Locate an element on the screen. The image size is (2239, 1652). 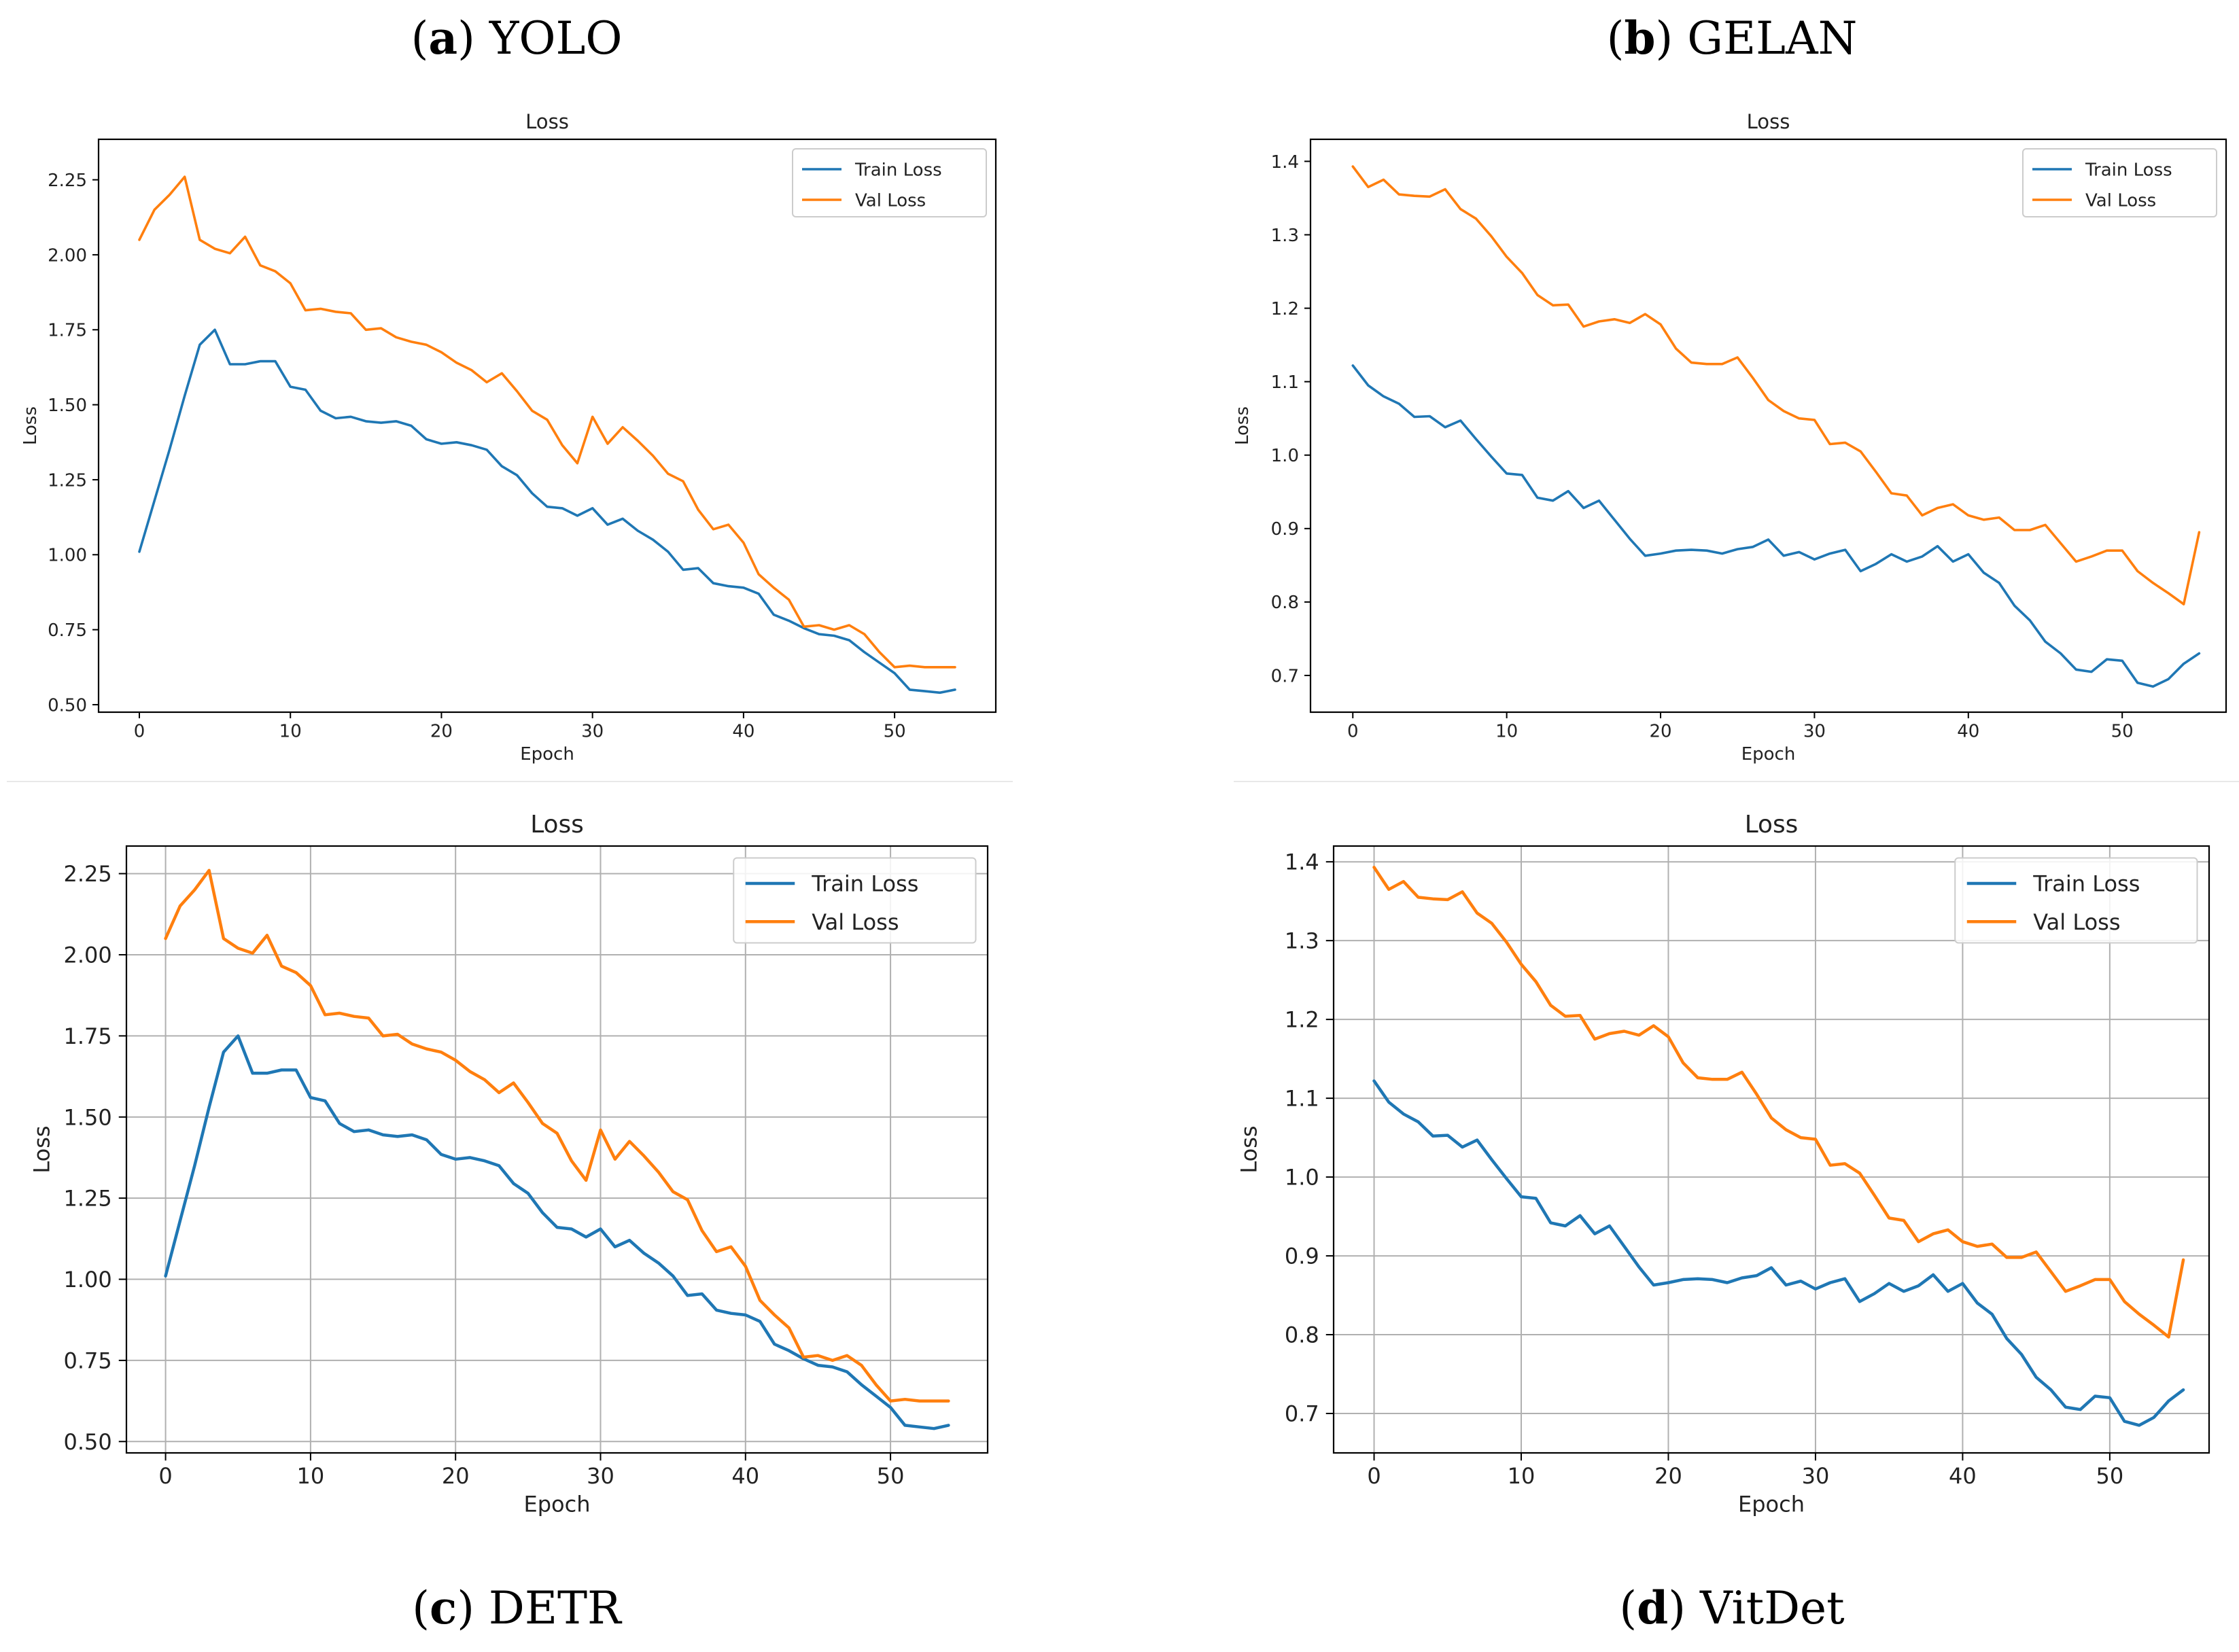
caption-letter: d is located at coordinates (1653, 1607).